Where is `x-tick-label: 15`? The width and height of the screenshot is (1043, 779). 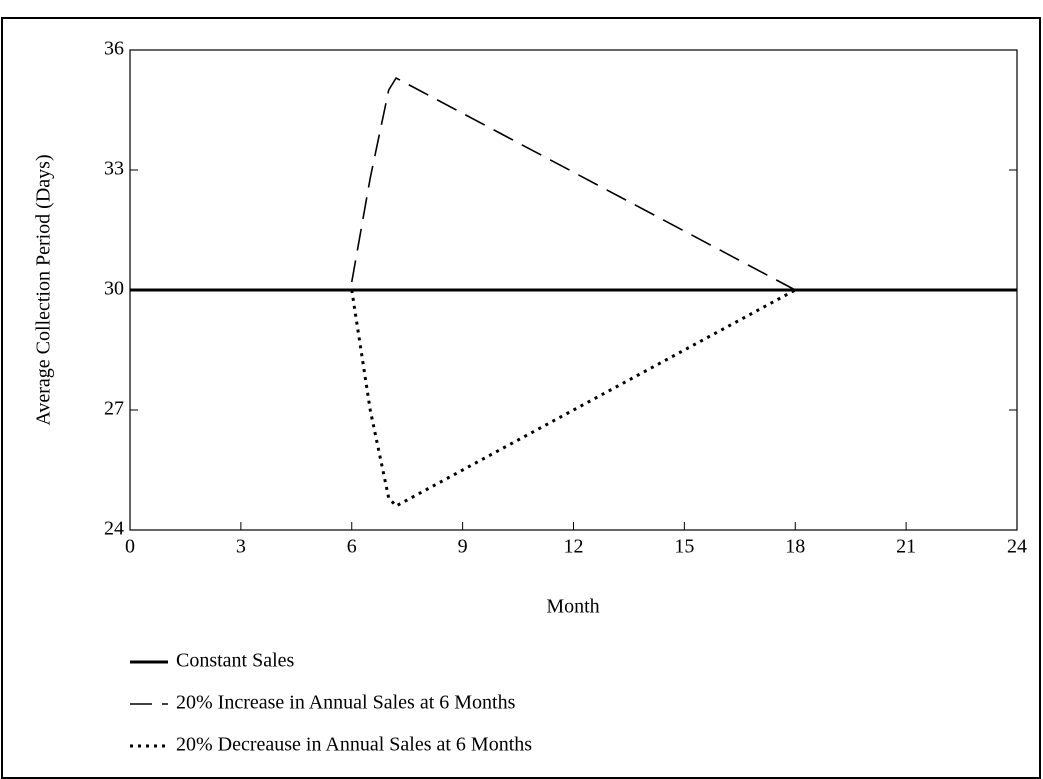
x-tick-label: 15 is located at coordinates (684, 547).